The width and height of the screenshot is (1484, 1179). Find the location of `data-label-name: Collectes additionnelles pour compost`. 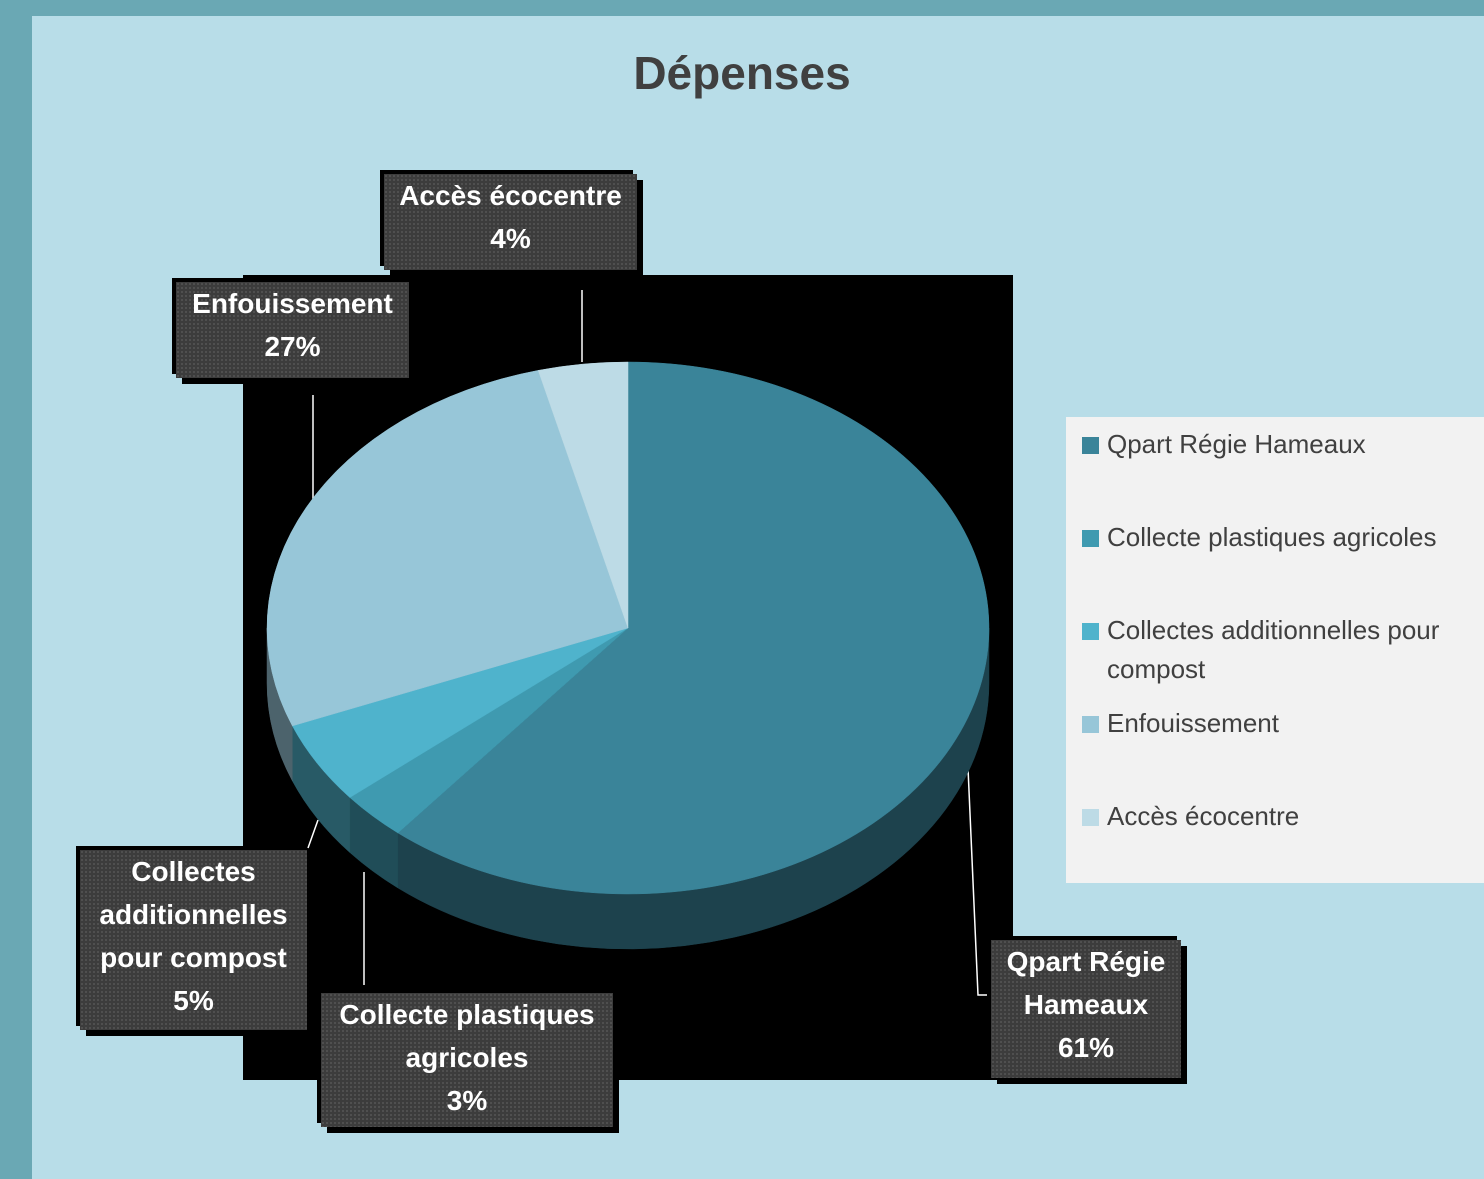

data-label-name: Collectes additionnelles pour compost is located at coordinates (193, 914).